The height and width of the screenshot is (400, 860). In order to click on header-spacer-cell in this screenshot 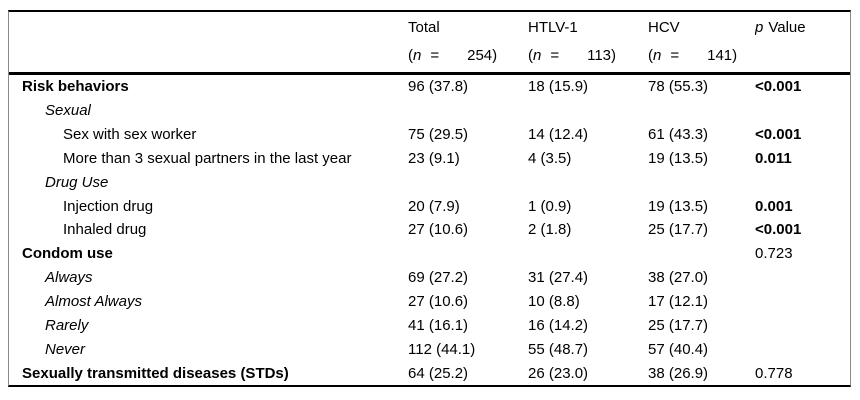, I will do `click(215, 42)`.